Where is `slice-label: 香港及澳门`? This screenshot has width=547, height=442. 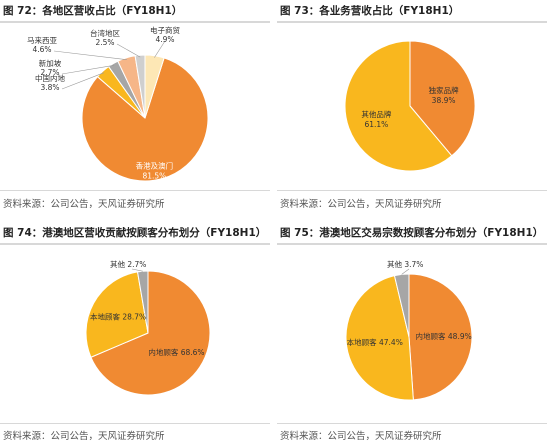
slice-label: 香港及澳门 is located at coordinates (155, 165).